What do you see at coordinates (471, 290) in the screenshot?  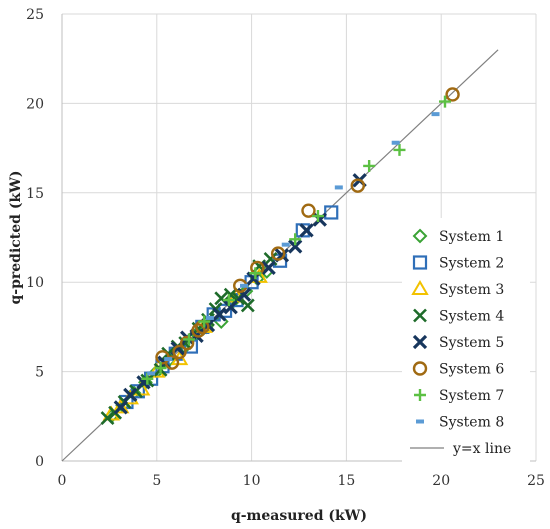 I see `legend-label-system-3: System 3` at bounding box center [471, 290].